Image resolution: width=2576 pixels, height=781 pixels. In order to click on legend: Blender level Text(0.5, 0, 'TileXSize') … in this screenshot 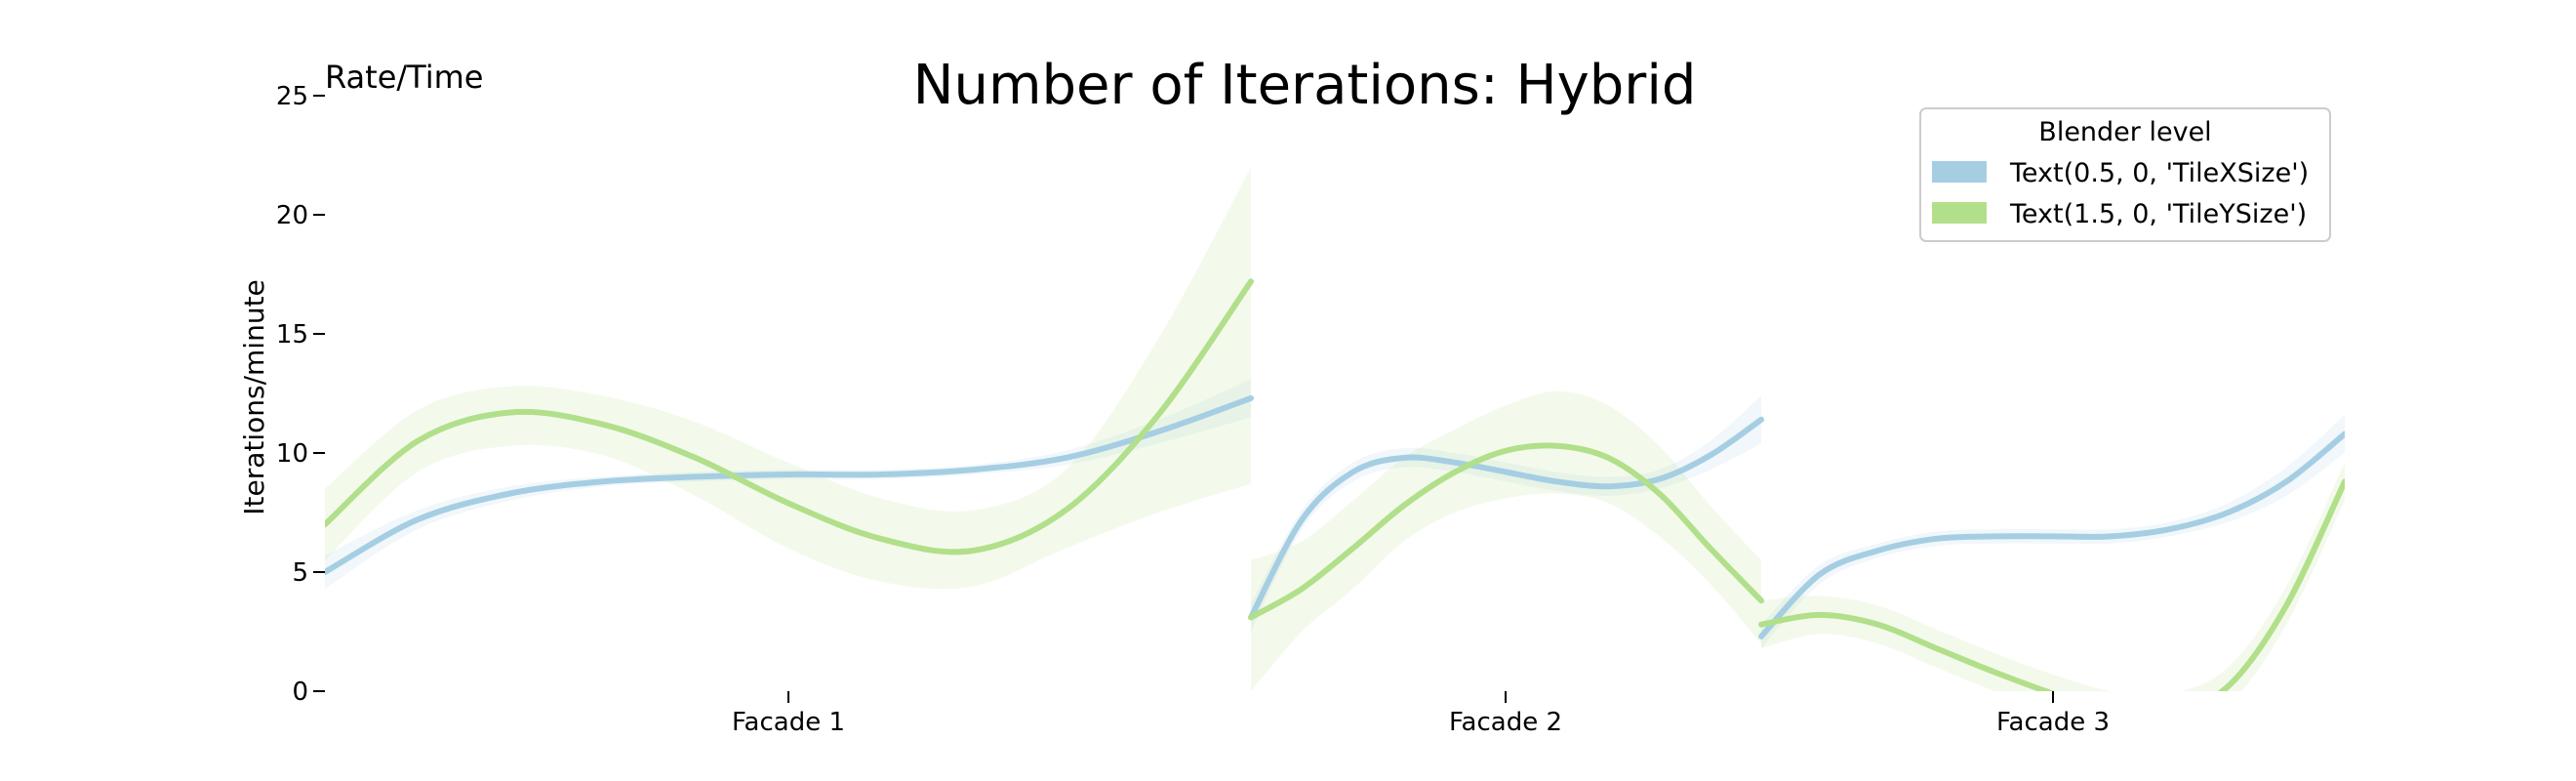, I will do `click(2125, 174)`.